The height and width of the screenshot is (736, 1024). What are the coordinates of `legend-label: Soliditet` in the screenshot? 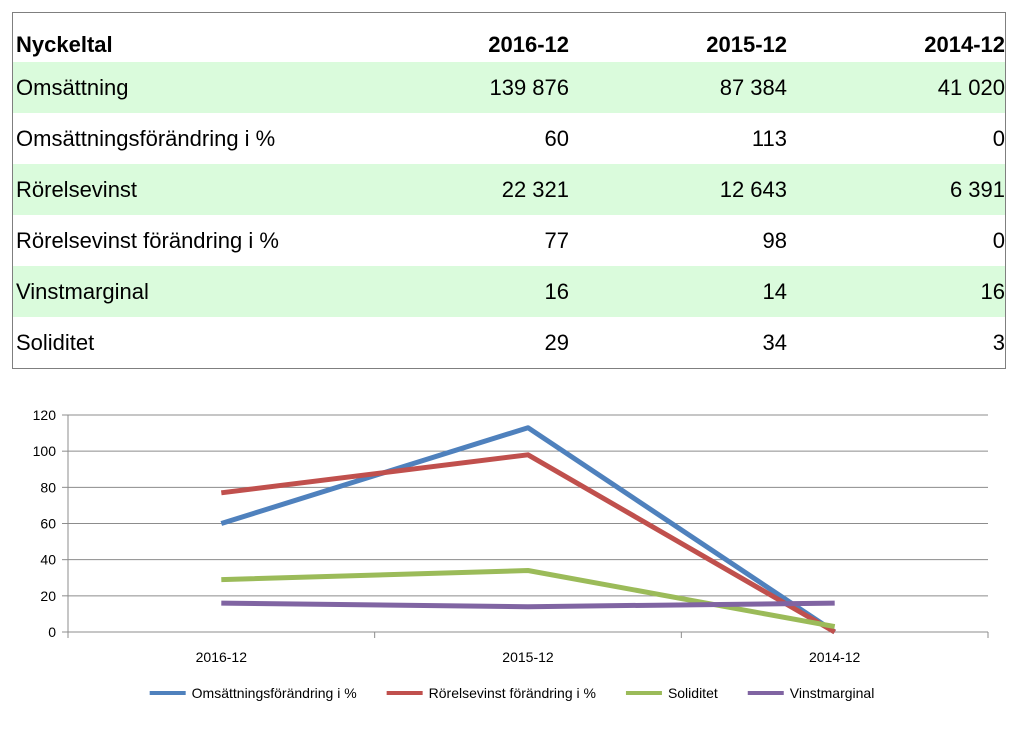 It's located at (693, 693).